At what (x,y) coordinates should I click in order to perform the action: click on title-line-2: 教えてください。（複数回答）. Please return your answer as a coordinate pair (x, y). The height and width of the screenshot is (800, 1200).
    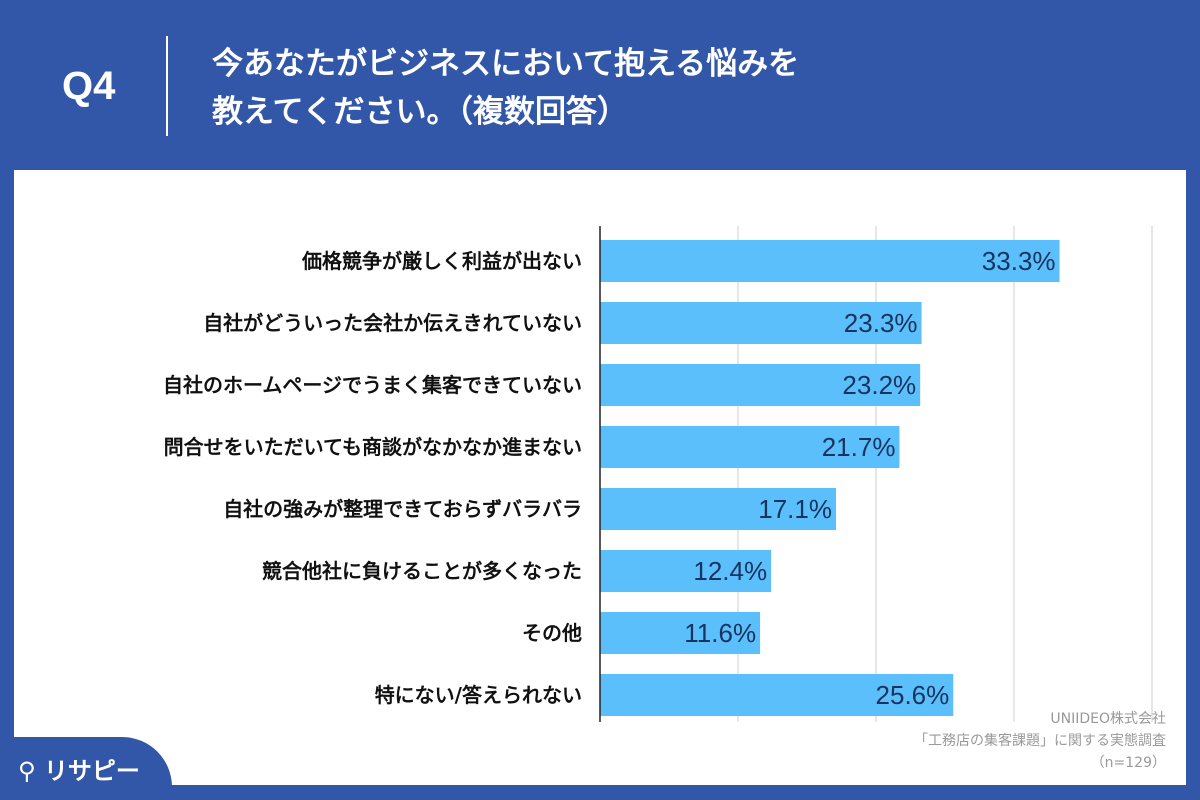
    Looking at the image, I should click on (420, 112).